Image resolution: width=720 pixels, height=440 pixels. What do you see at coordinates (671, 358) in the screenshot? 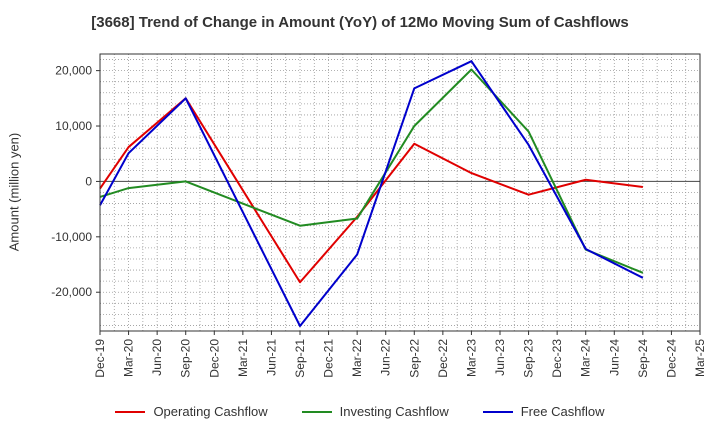
I see `x-tick-label: Dec-24` at bounding box center [671, 358].